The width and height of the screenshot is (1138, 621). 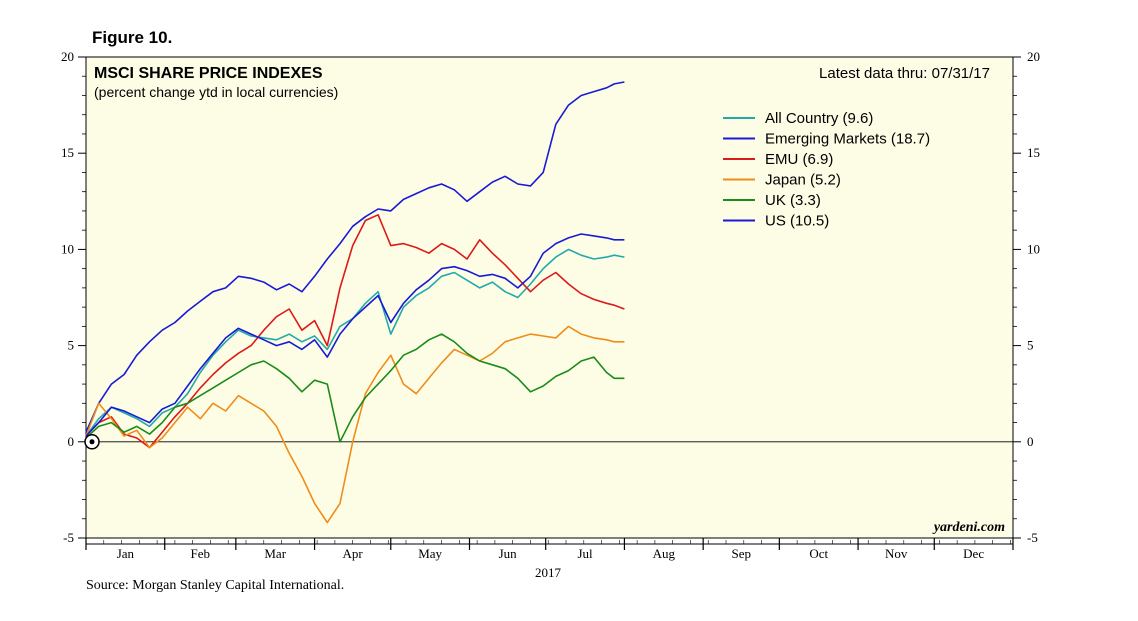 What do you see at coordinates (1032, 537) in the screenshot?
I see `y-tick-label-right: -5` at bounding box center [1032, 537].